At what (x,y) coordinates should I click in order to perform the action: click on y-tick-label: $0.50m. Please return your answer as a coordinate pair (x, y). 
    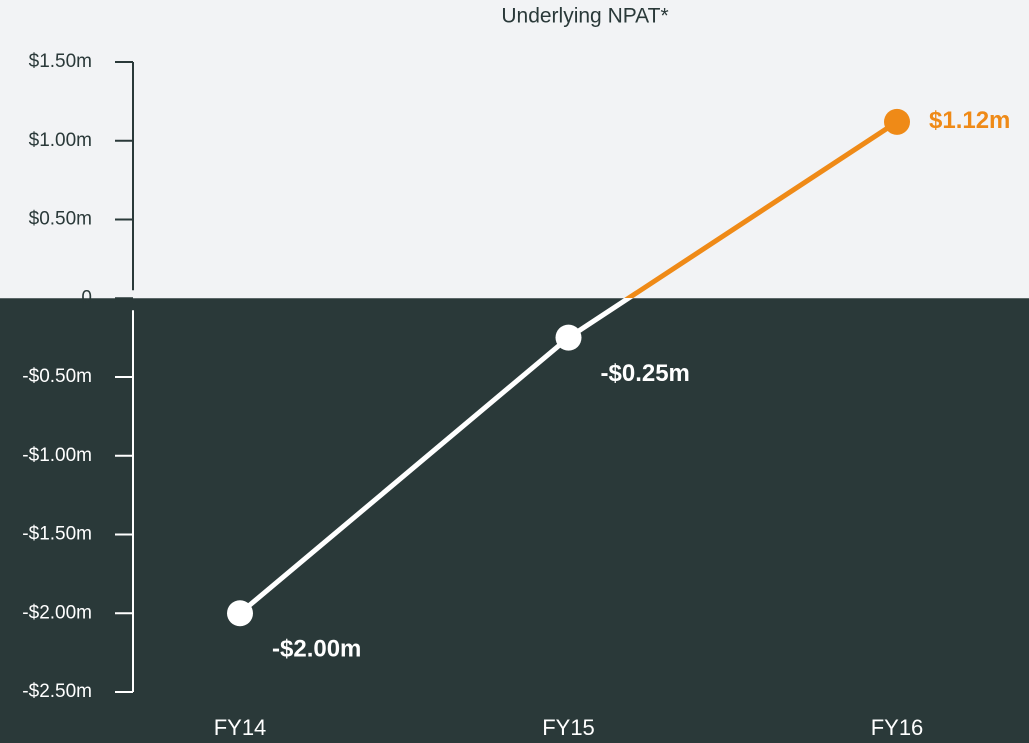
    Looking at the image, I should click on (60, 219).